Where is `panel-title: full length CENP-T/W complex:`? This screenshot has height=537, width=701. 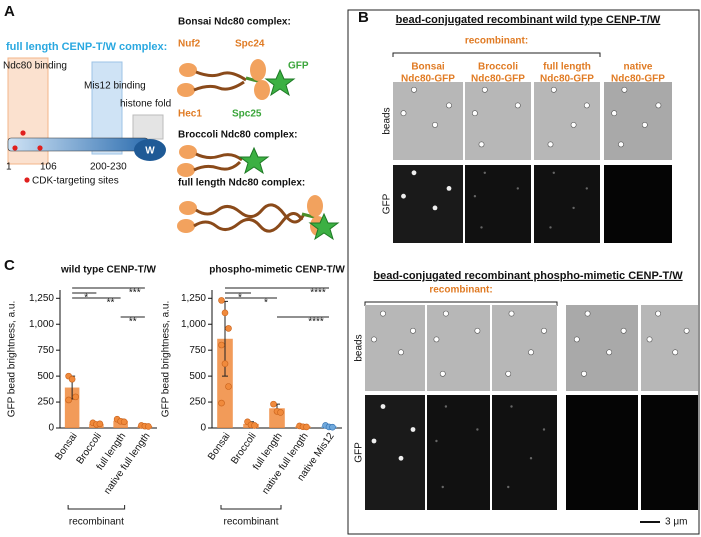
panel-title: full length CENP-T/W complex: is located at coordinates (86, 47).